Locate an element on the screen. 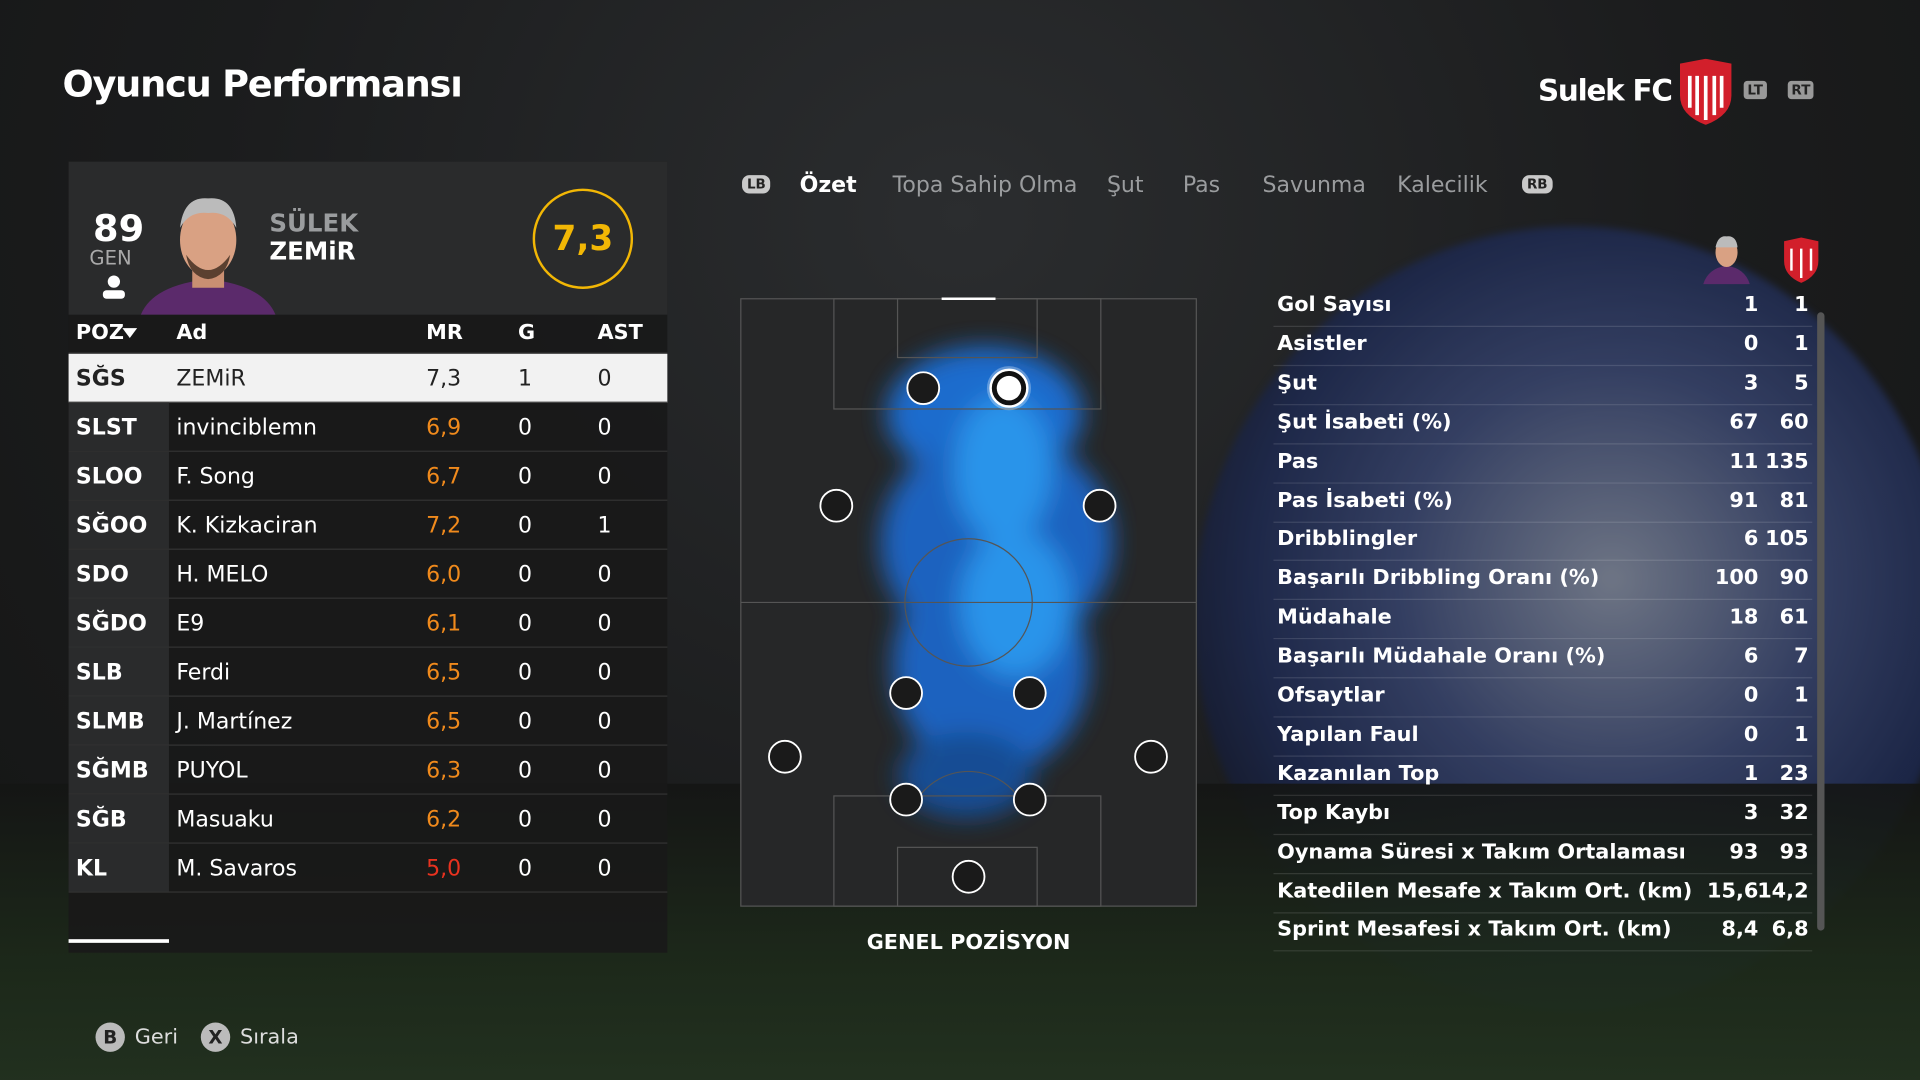 The image size is (1920, 1080). name: K. Kizkaciran is located at coordinates (247, 526).